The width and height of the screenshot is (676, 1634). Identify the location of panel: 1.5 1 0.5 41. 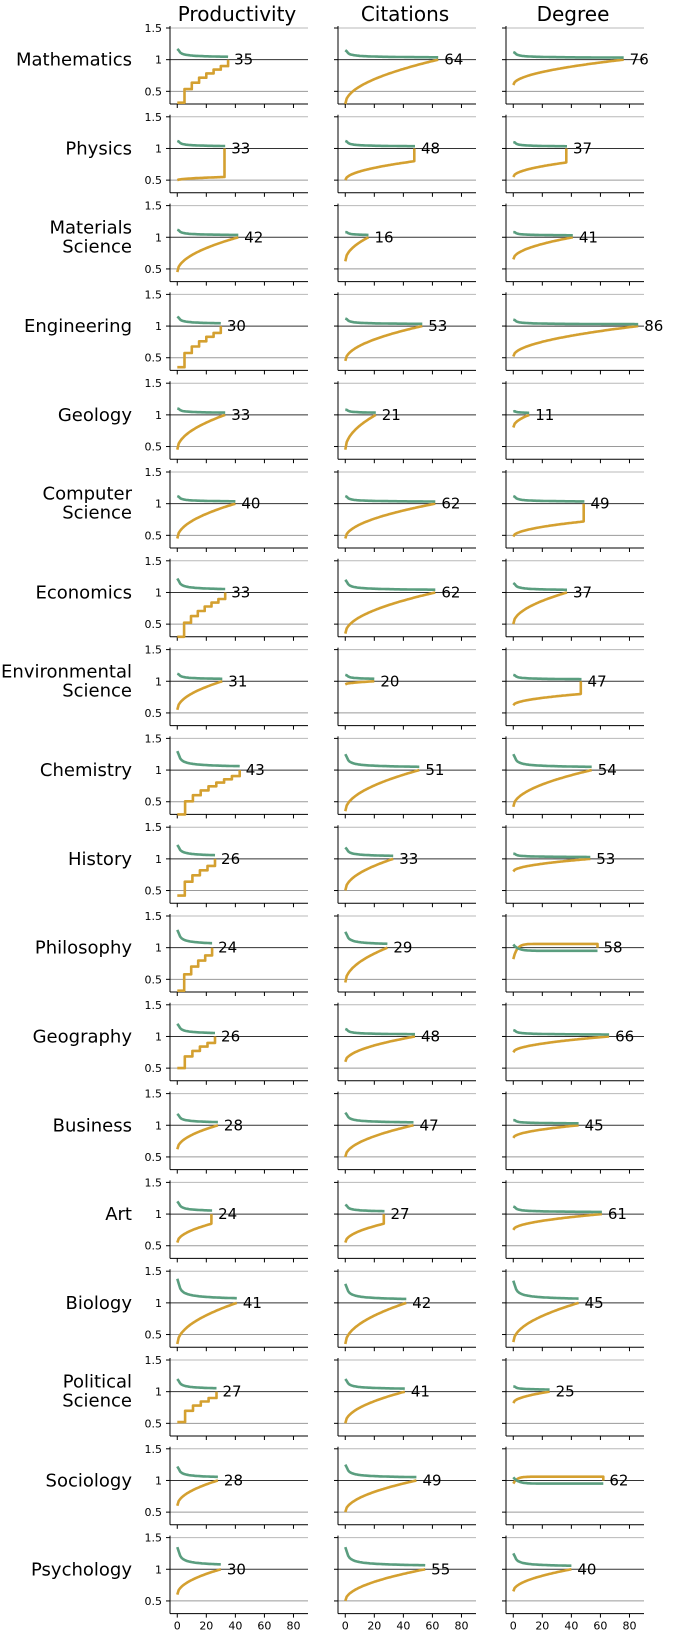
(226, 1308).